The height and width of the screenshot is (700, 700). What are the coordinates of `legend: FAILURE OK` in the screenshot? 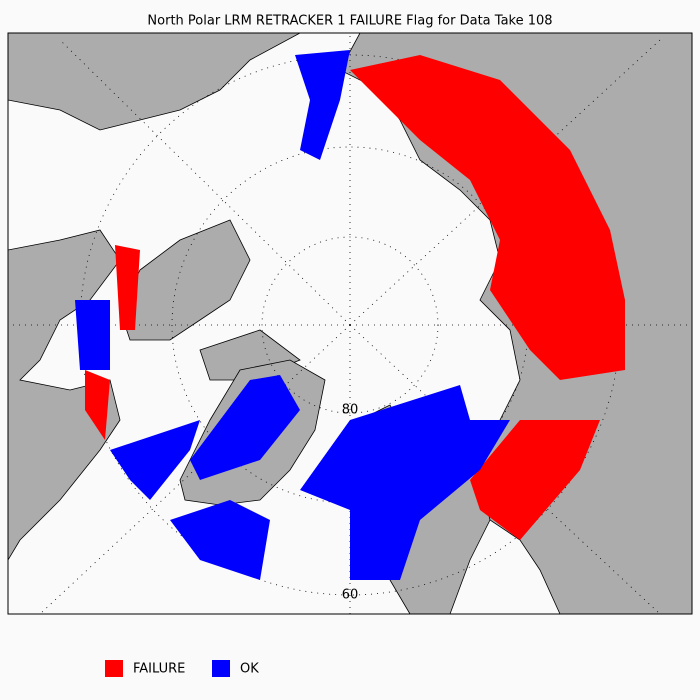 It's located at (182, 668).